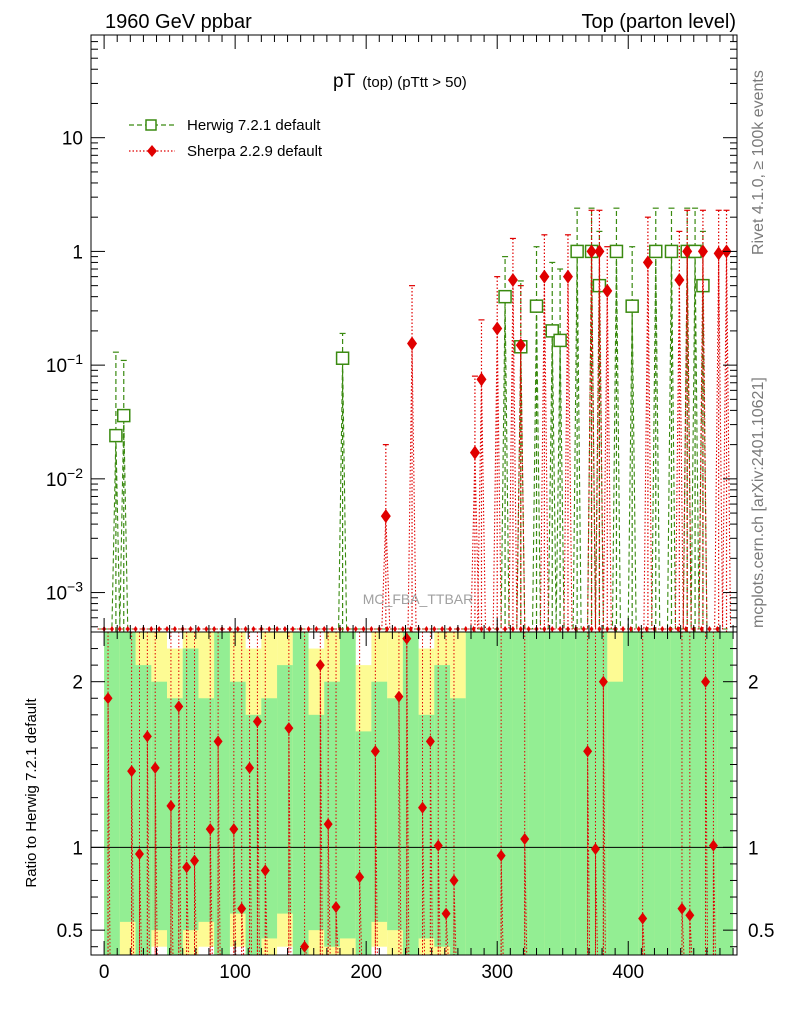 This screenshot has height=1024, width=786. Describe the element at coordinates (77, 848) in the screenshot. I see `ratio-y-tick-label: 1` at that location.